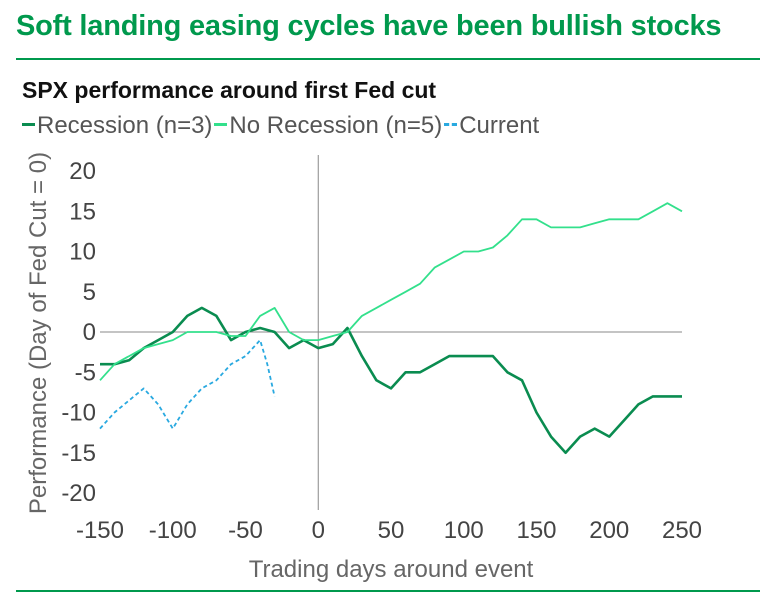  I want to click on chart-title: SPX performance around first Fed cut, so click(229, 90).